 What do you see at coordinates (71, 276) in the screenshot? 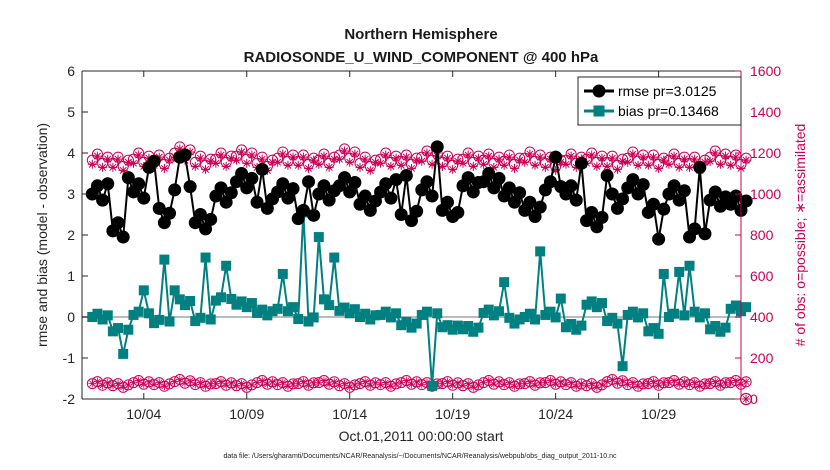
I see `y-tick-label: 1` at bounding box center [71, 276].